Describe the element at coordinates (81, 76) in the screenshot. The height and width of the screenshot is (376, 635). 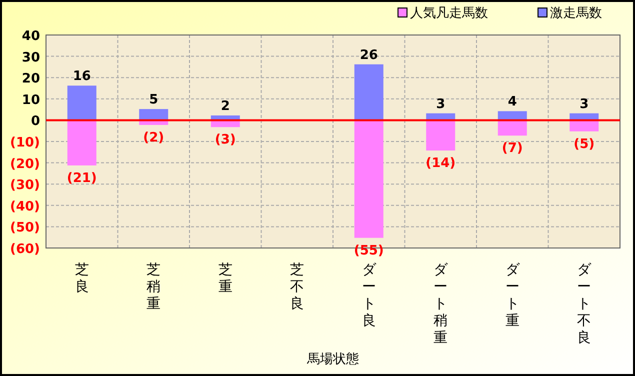
I see `data-label: 16` at that location.